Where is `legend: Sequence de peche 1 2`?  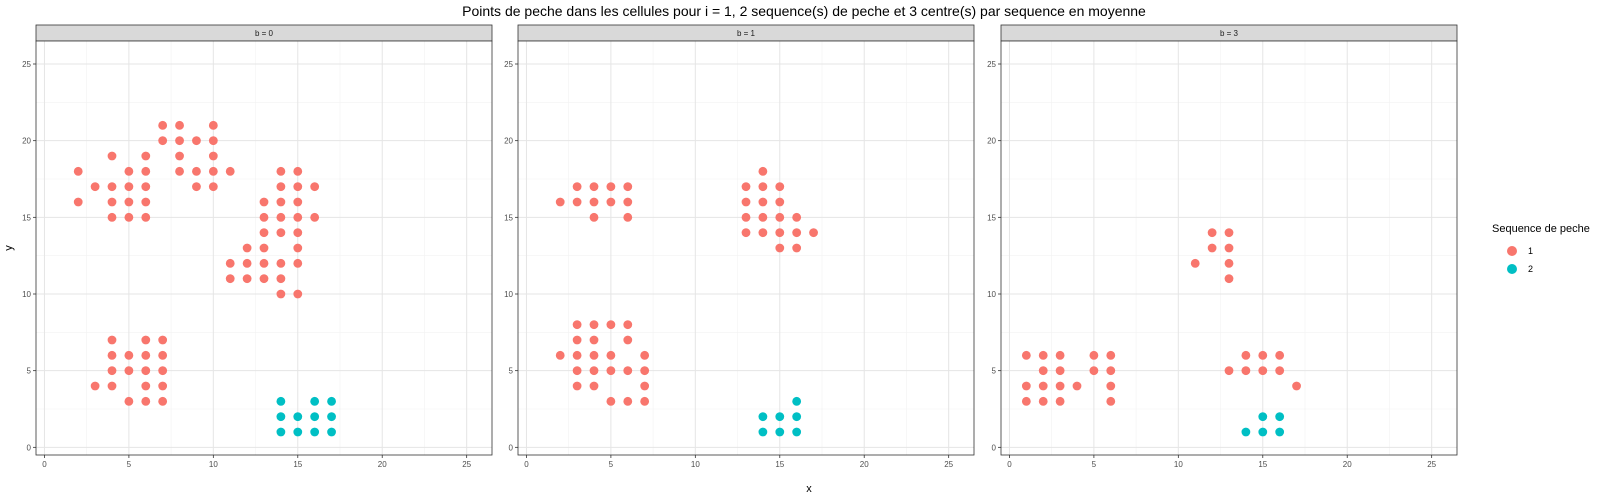 legend: Sequence de peche 1 2 is located at coordinates (1541, 248).